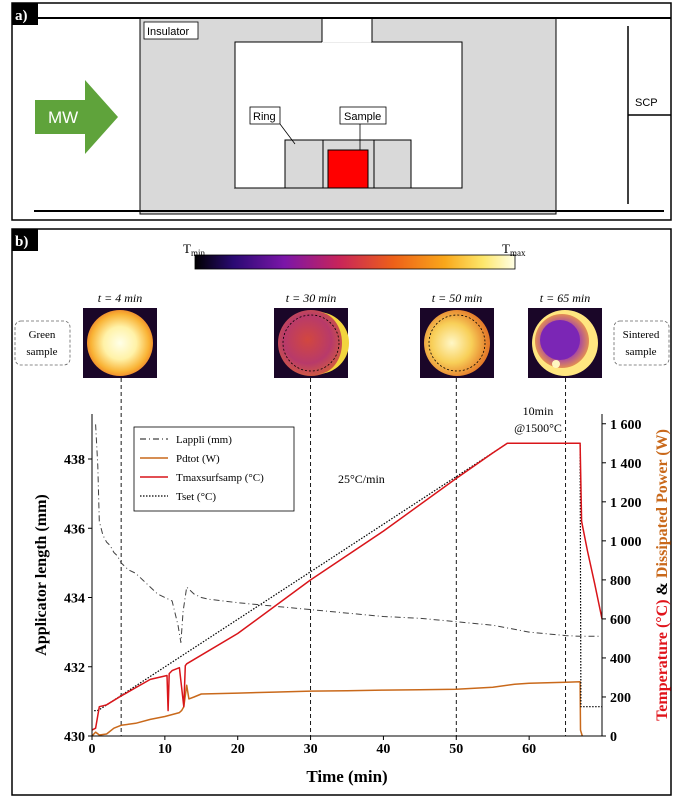 The height and width of the screenshot is (798, 675). I want to click on sample, so click(348, 169).